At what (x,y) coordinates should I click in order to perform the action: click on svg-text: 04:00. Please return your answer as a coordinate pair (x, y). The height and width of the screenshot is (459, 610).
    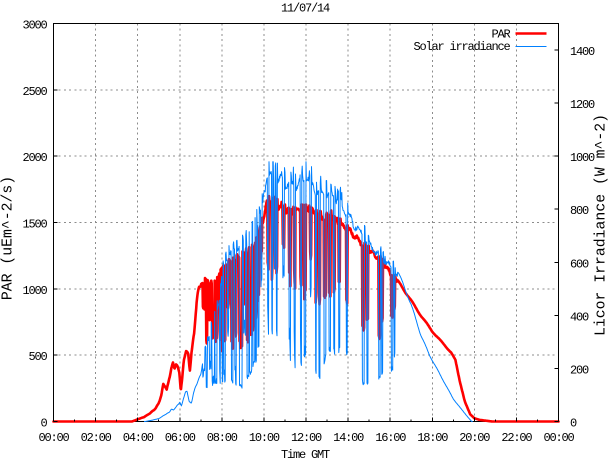
    Looking at the image, I should click on (138, 438).